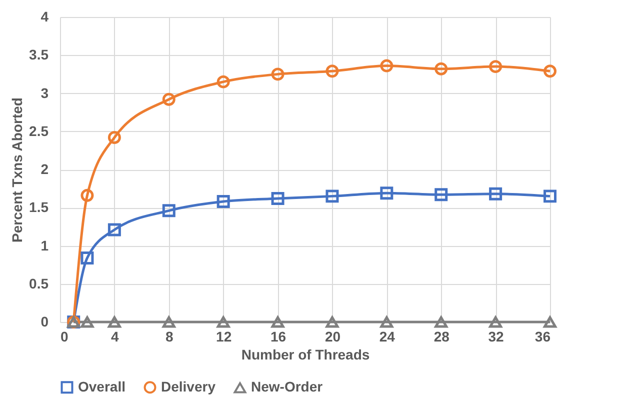  What do you see at coordinates (305, 354) in the screenshot?
I see `x-axis-title: Number of Threads` at bounding box center [305, 354].